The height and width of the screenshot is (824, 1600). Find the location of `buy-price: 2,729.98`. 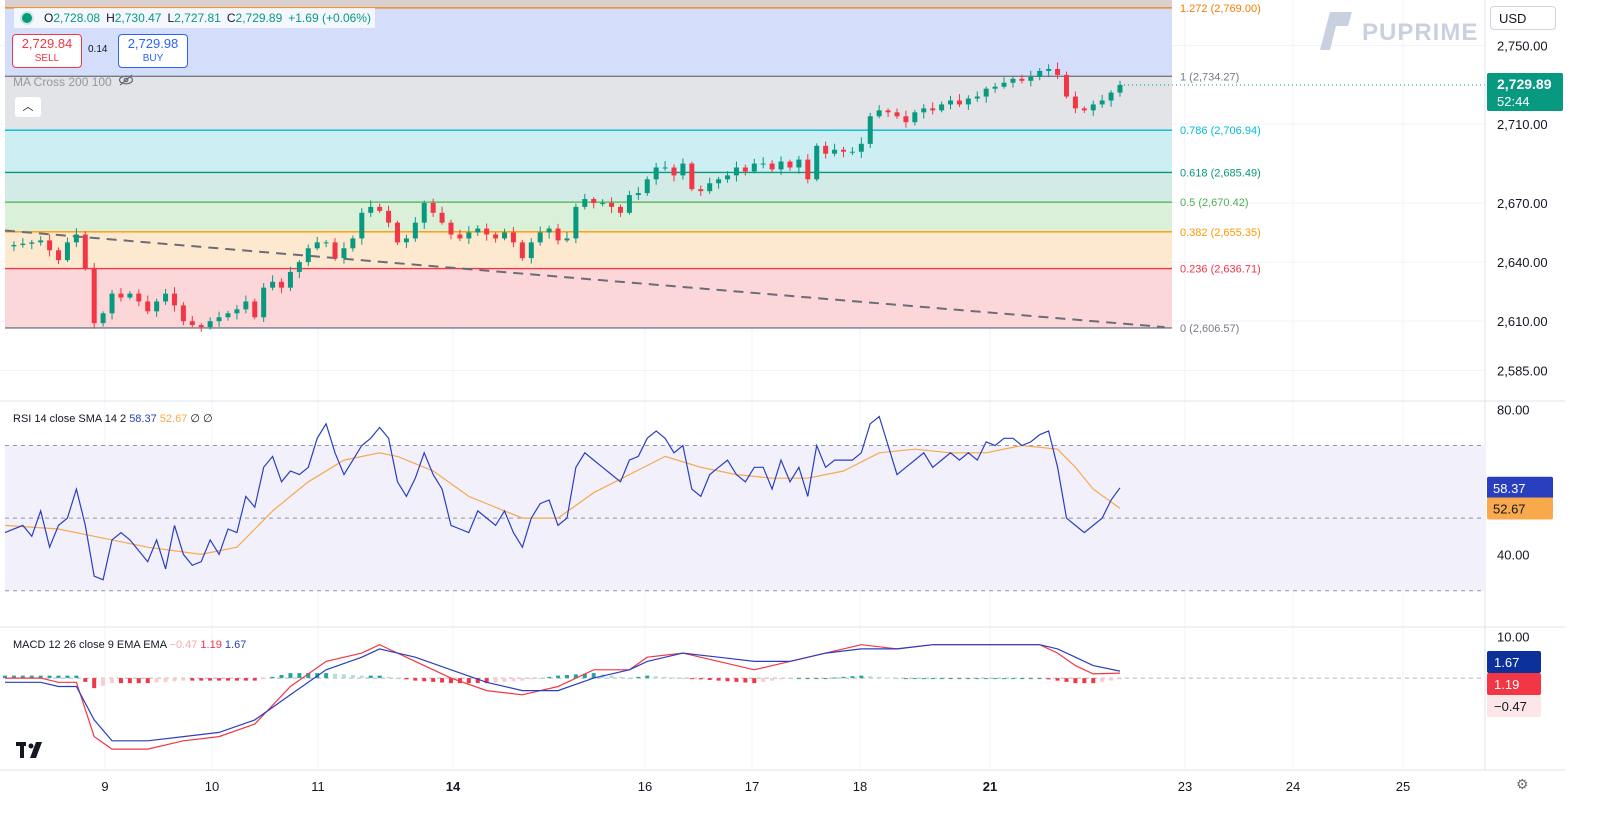

buy-price: 2,729.98 is located at coordinates (153, 43).